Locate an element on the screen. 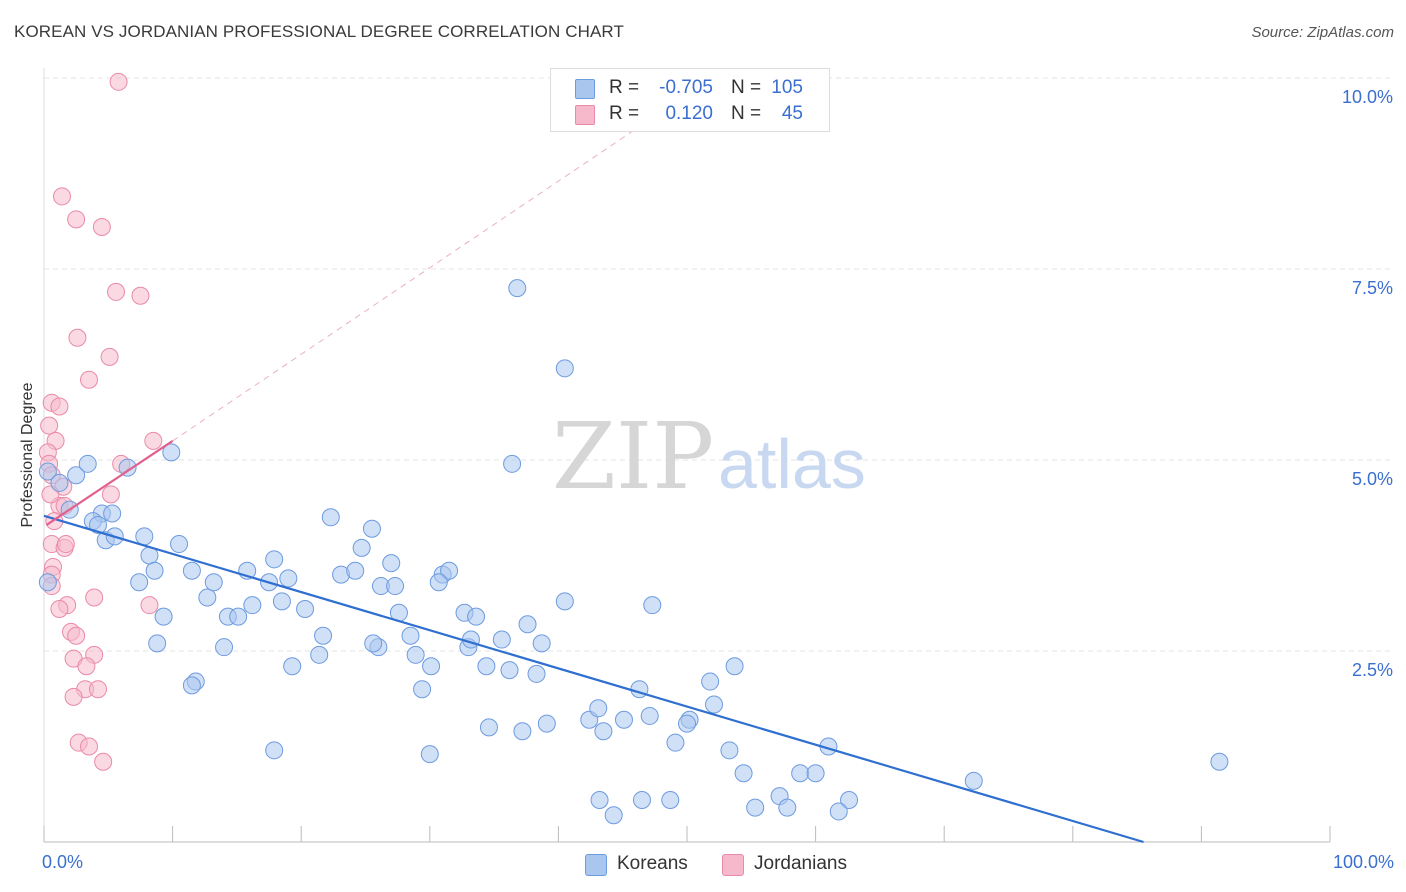 The image size is (1406, 892). series-label-jordanians: Jordanians is located at coordinates (800, 863).